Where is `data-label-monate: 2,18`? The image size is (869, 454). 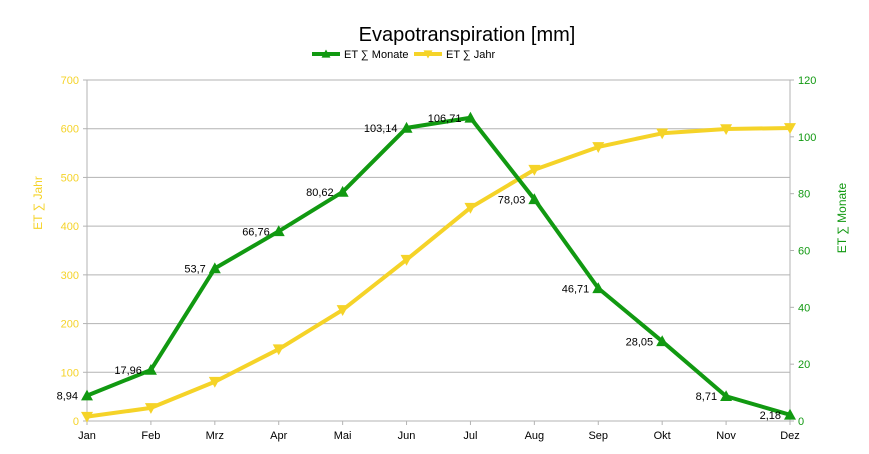 data-label-monate: 2,18 is located at coordinates (770, 416).